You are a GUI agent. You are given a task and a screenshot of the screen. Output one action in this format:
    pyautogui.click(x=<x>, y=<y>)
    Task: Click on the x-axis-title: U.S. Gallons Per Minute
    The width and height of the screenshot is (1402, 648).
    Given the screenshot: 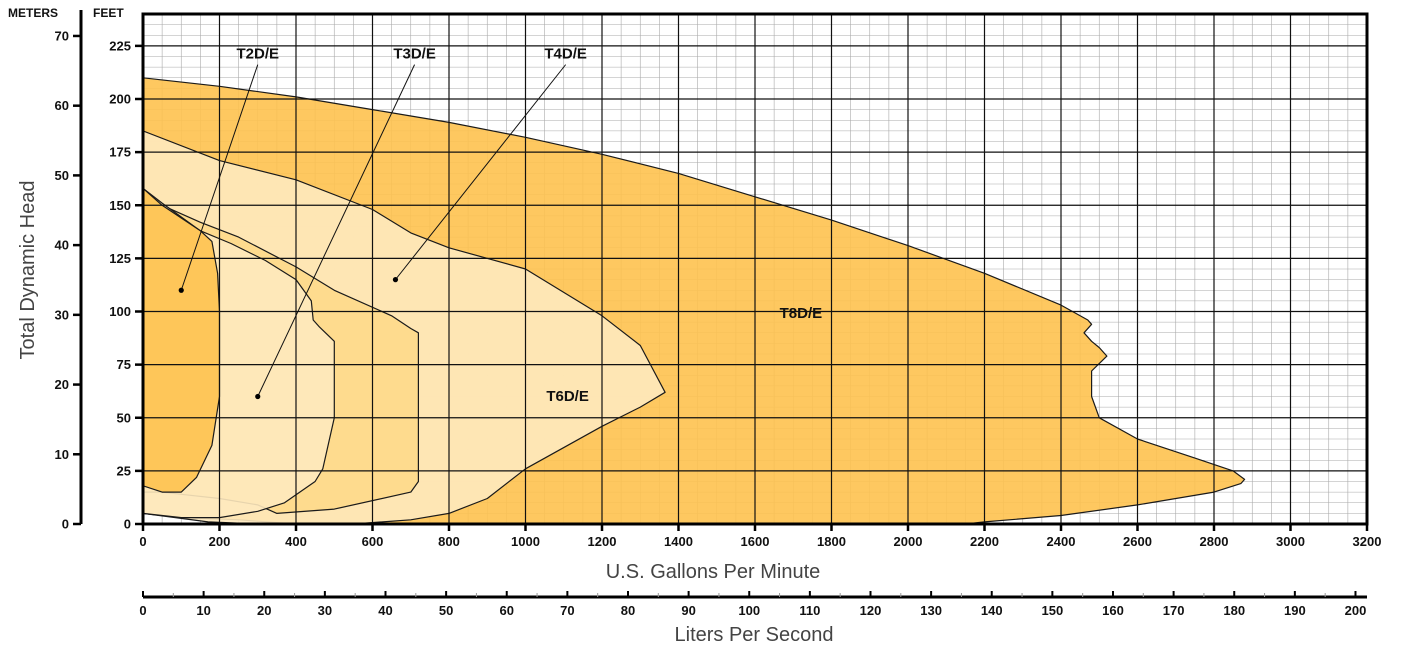 What is the action you would take?
    pyautogui.click(x=713, y=572)
    